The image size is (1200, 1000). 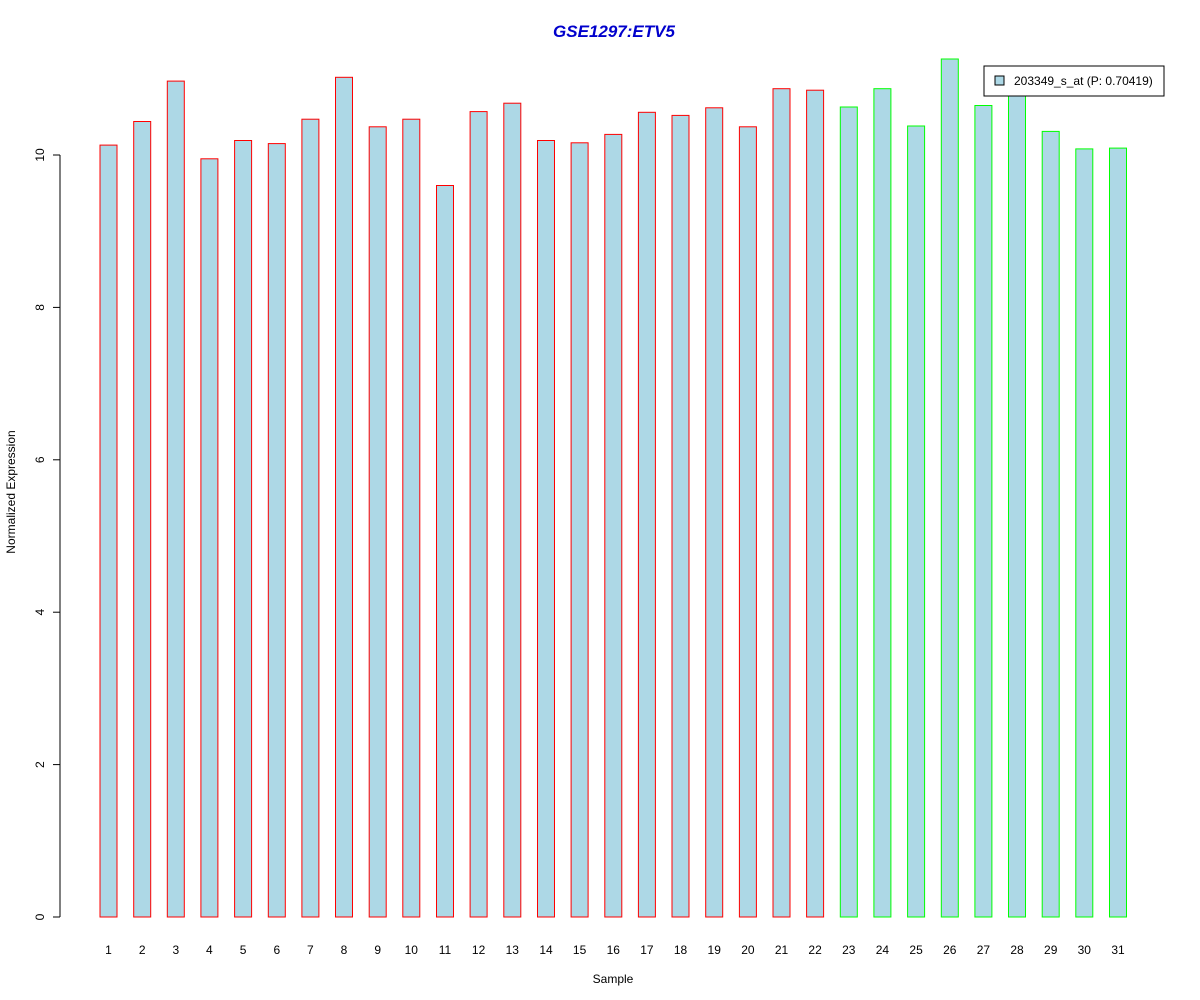 What do you see at coordinates (310, 950) in the screenshot?
I see `x-tick-label: 7` at bounding box center [310, 950].